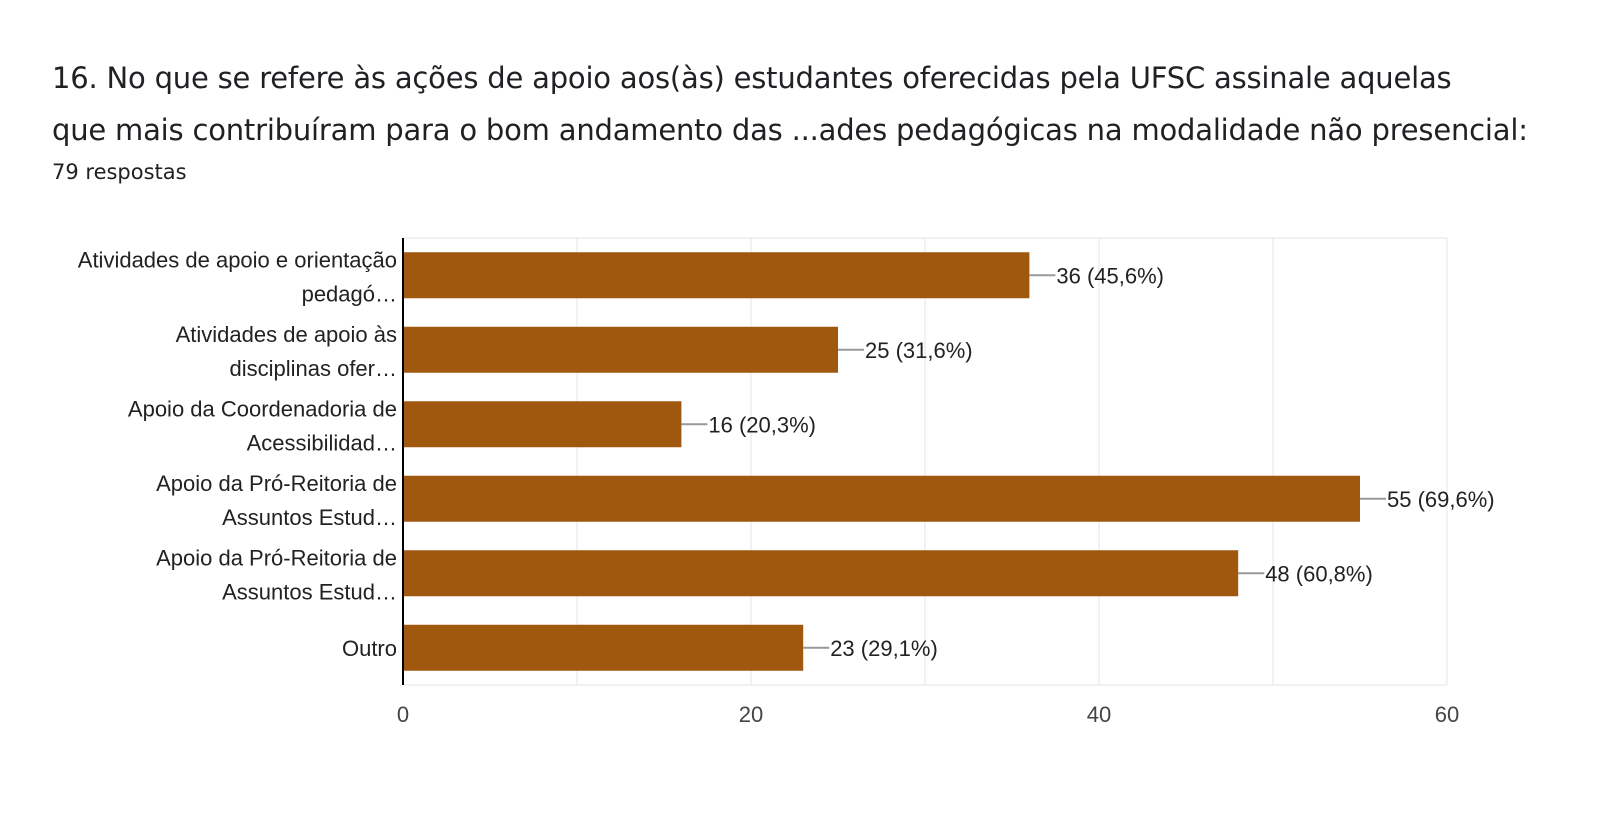 The height and width of the screenshot is (813, 1600). What do you see at coordinates (1099, 714) in the screenshot?
I see `x-tick-label: 40` at bounding box center [1099, 714].